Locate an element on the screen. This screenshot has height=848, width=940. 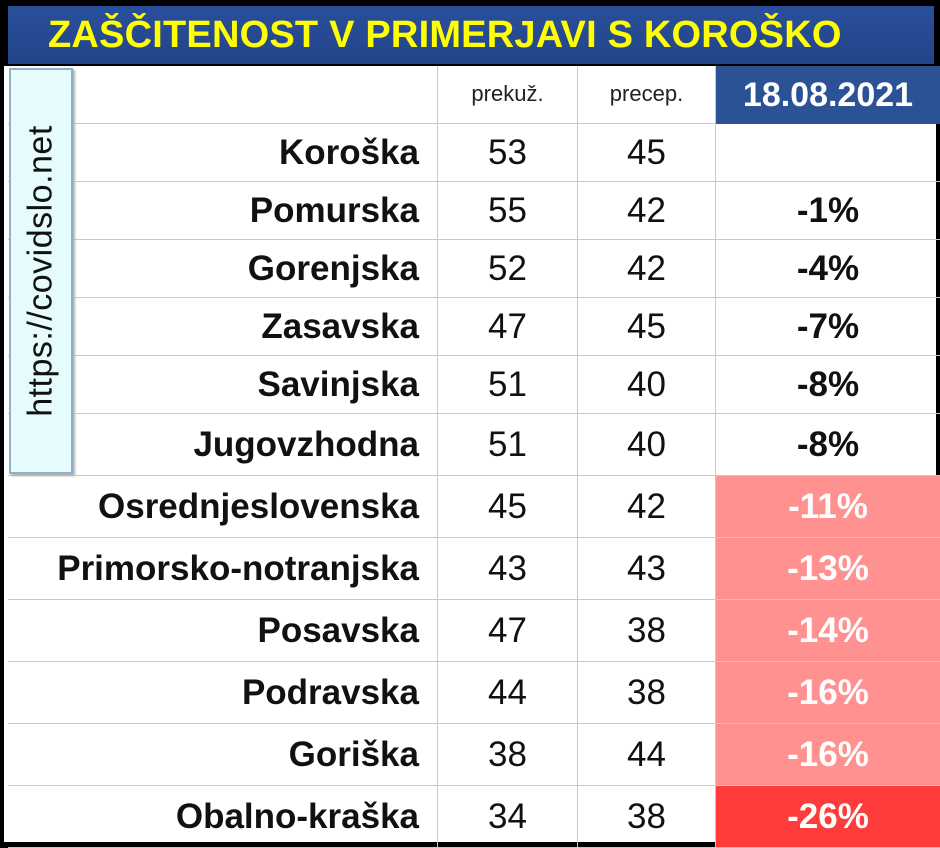
diff-value: -14% is located at coordinates (827, 631).